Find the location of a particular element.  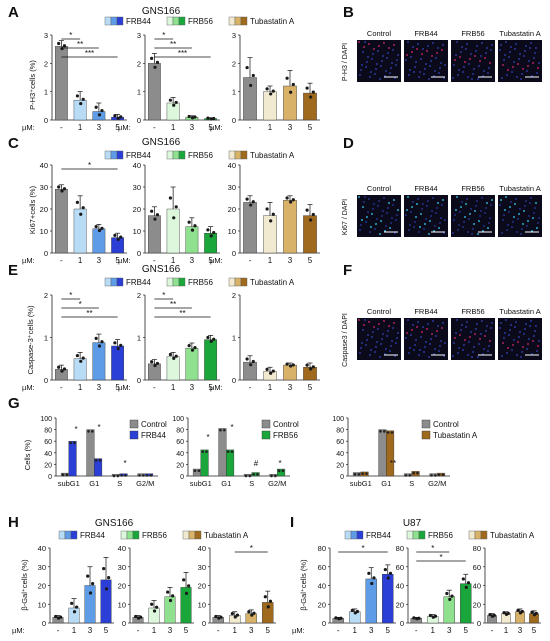

microscopy-image is located at coordinates (520, 216).